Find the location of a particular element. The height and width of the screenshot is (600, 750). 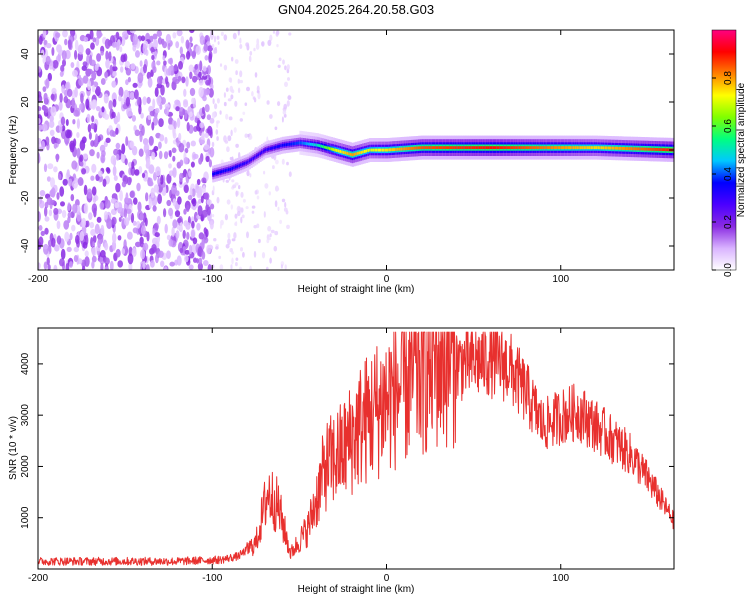

snr-y-tick-label: 1000 is located at coordinates (25, 517).